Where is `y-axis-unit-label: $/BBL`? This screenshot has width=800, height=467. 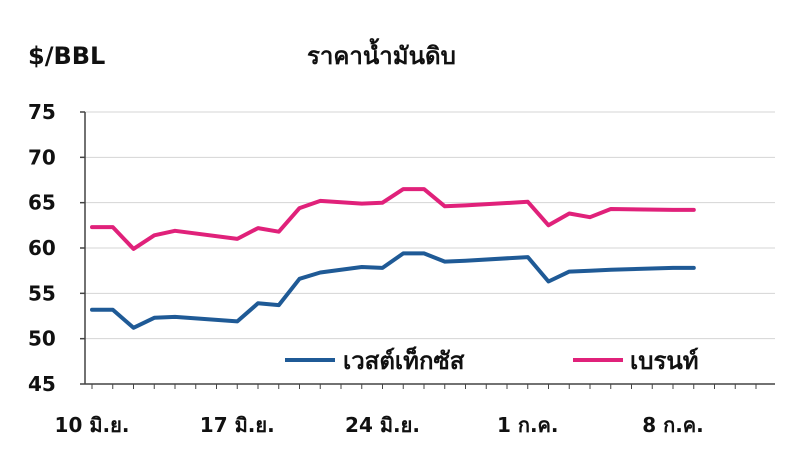 y-axis-unit-label: $/BBL is located at coordinates (66, 56).